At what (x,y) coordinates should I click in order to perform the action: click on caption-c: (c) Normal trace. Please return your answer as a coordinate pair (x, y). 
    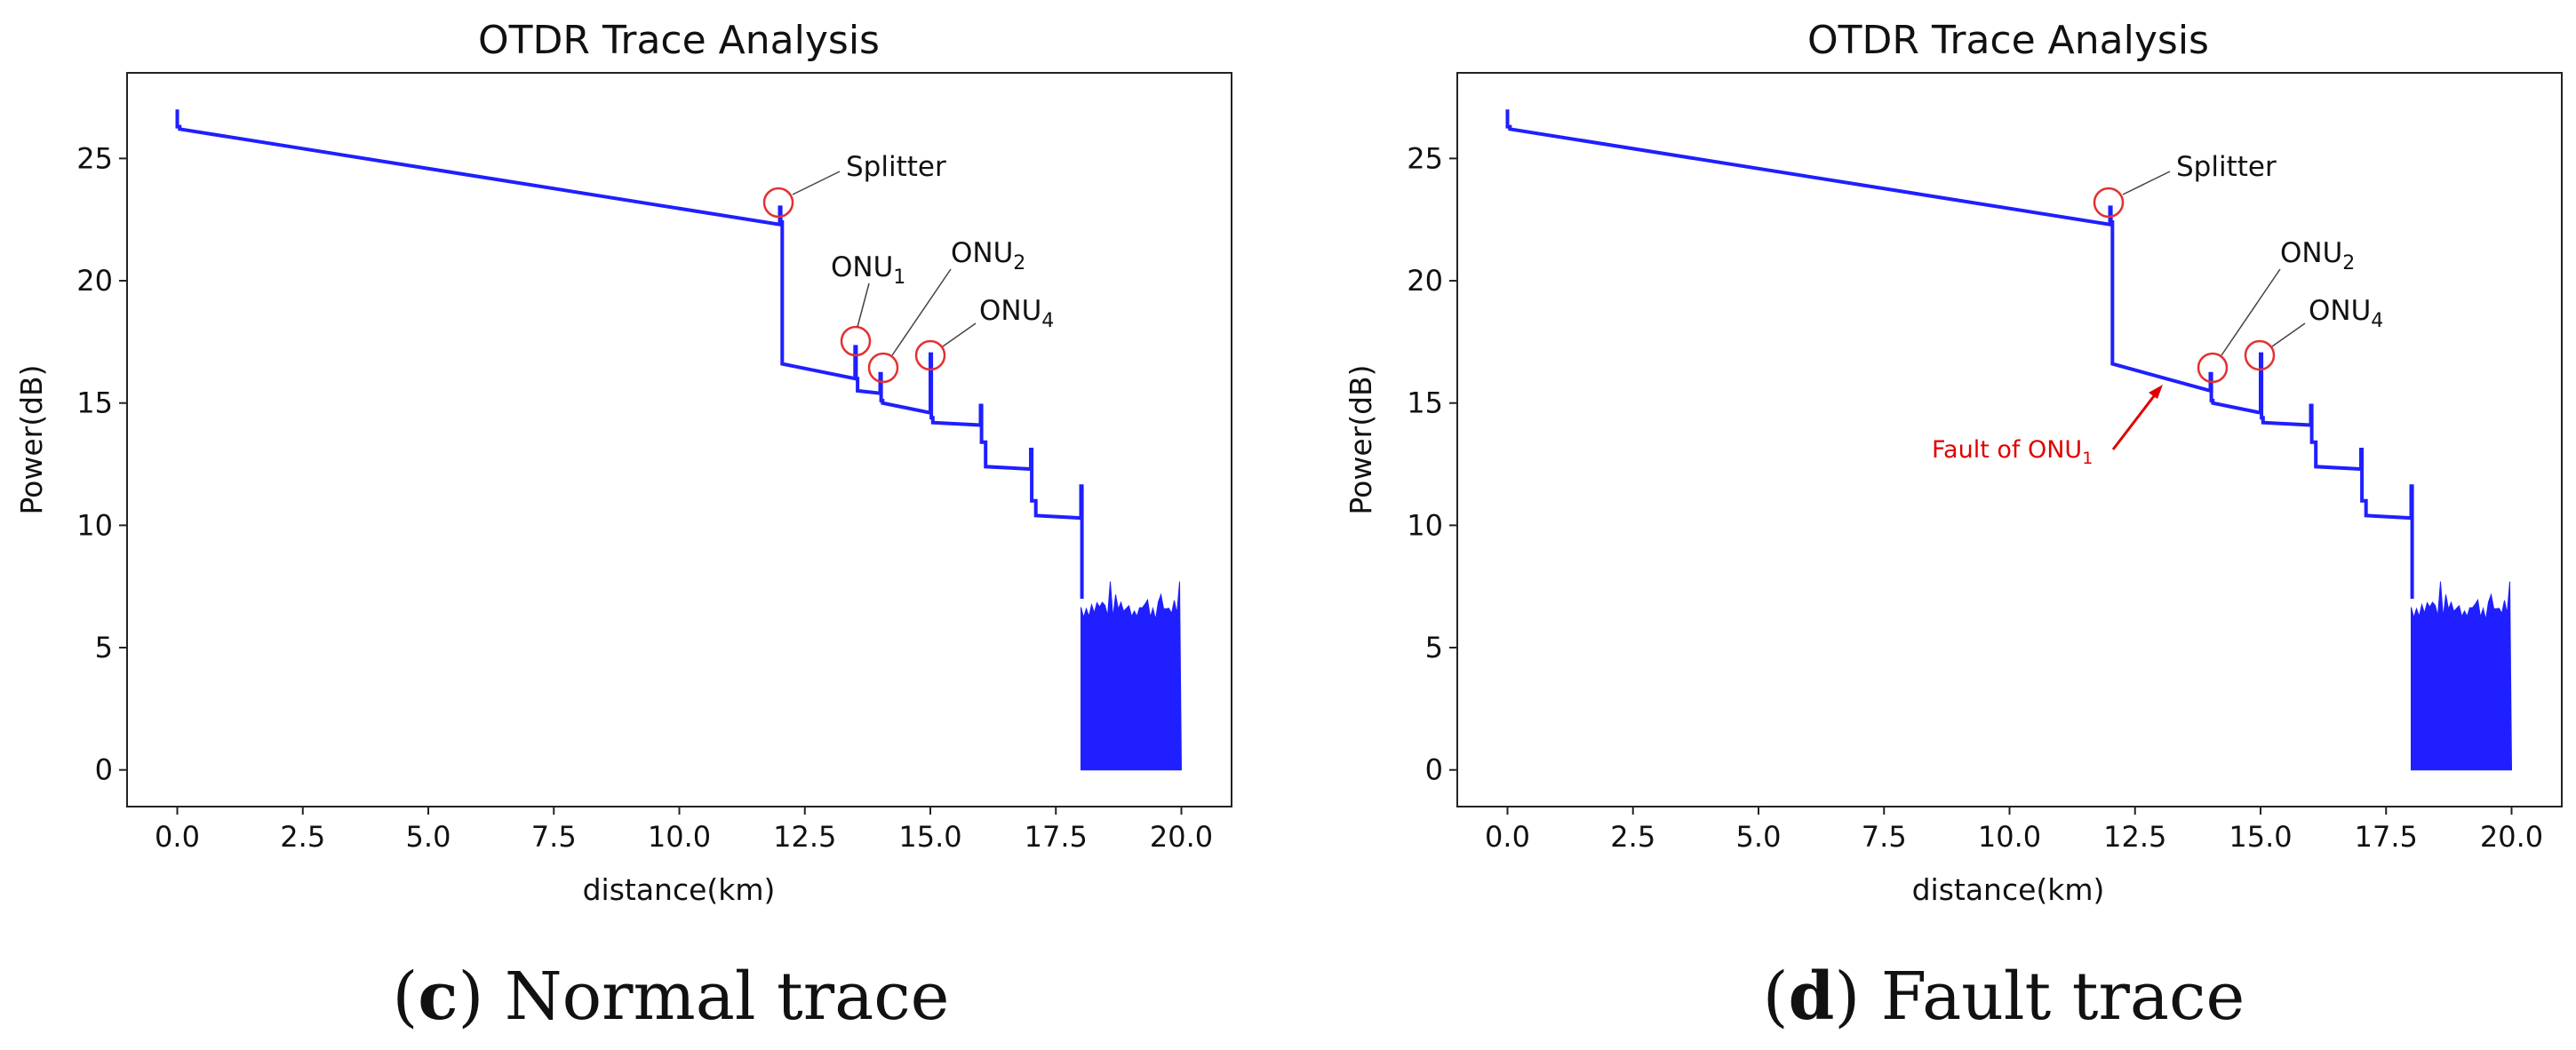
    Looking at the image, I should click on (672, 997).